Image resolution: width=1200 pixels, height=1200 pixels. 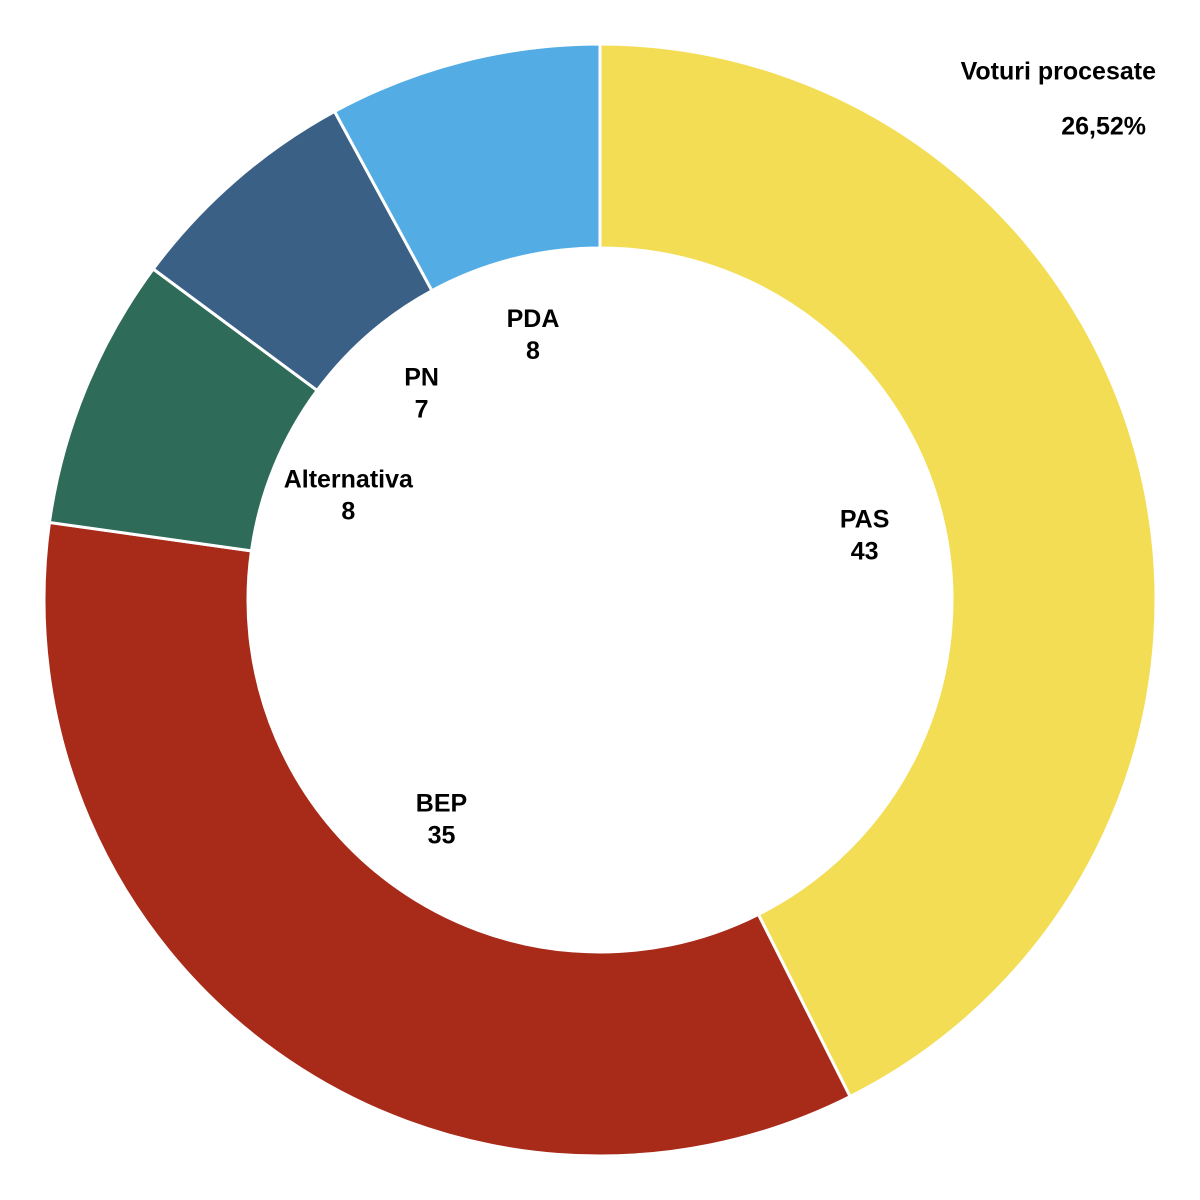 I want to click on slice-label: BEP, so click(x=441, y=804).